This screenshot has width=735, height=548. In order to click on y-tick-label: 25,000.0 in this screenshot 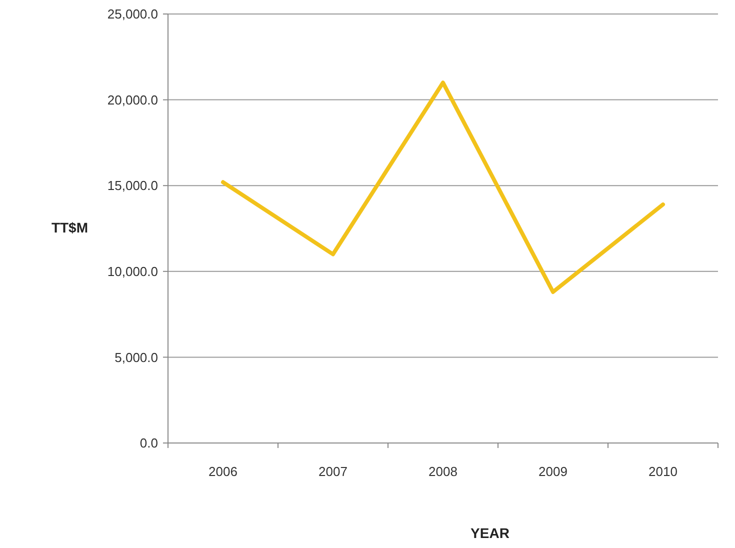, I will do `click(132, 14)`.